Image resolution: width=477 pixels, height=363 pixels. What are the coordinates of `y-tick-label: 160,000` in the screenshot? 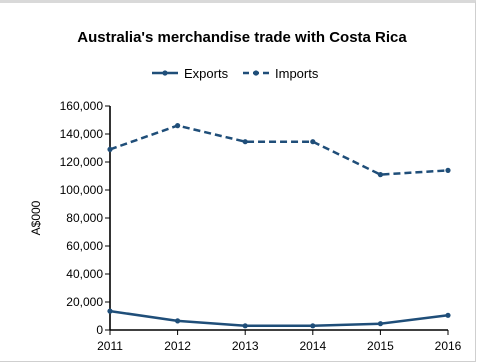 It's located at (82, 106).